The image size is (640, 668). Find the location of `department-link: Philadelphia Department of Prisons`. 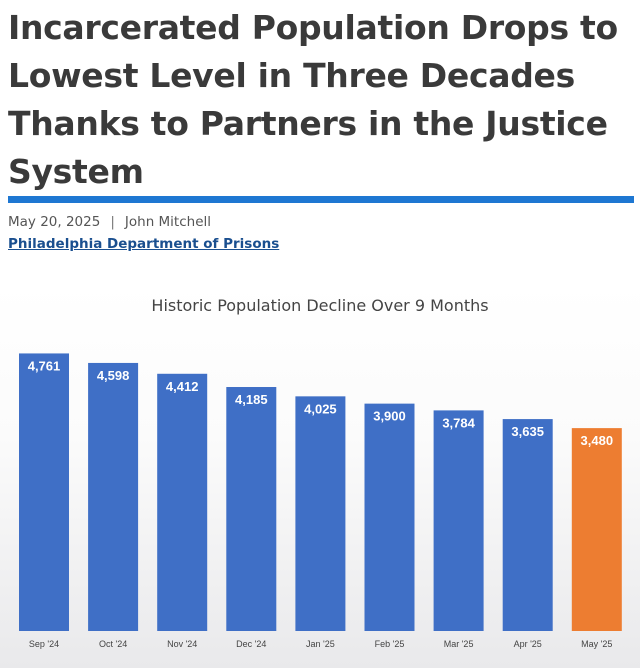

department-link: Philadelphia Department of Prisons is located at coordinates (144, 244).